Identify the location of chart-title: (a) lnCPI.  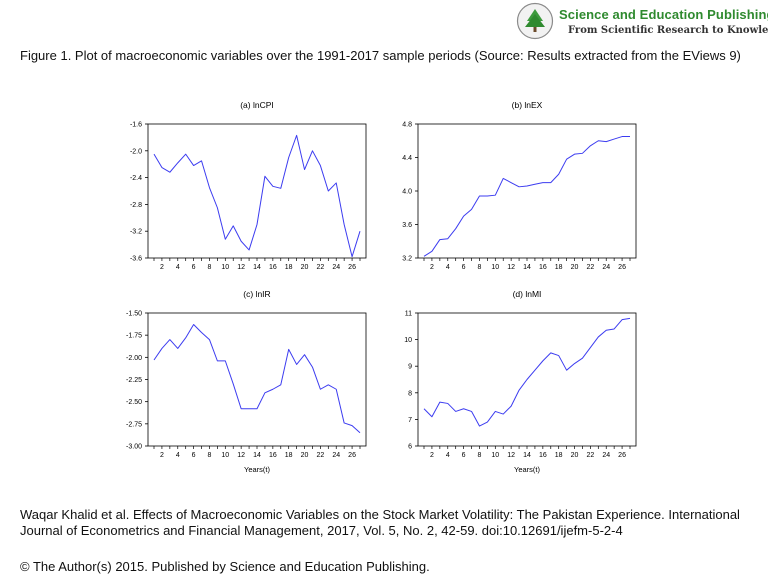
(257, 105).